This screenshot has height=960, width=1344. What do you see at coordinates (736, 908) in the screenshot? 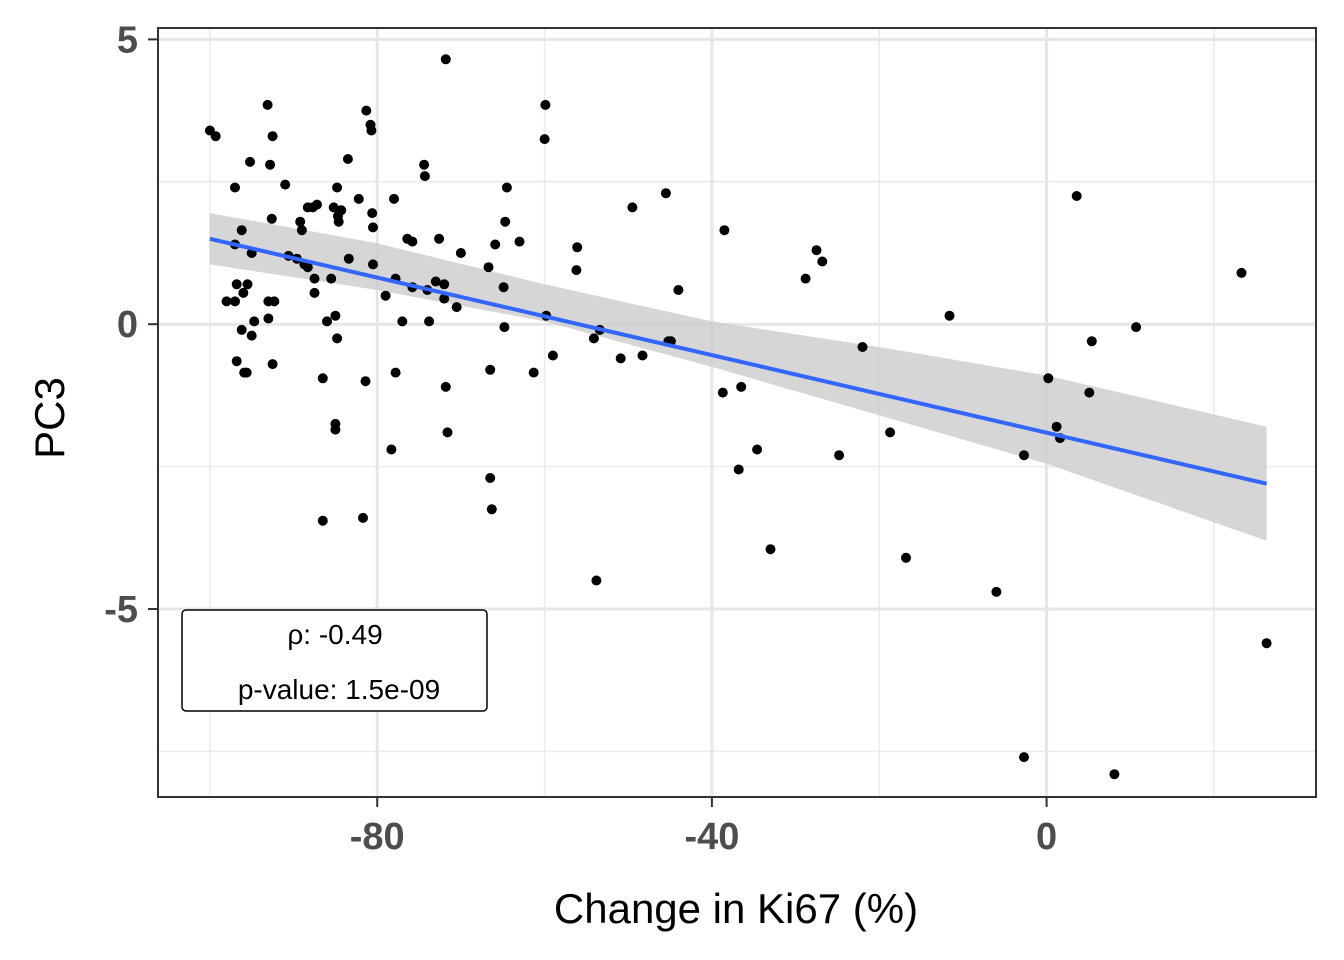
I see `x-axis-title: Change in Ki67 (%)` at bounding box center [736, 908].